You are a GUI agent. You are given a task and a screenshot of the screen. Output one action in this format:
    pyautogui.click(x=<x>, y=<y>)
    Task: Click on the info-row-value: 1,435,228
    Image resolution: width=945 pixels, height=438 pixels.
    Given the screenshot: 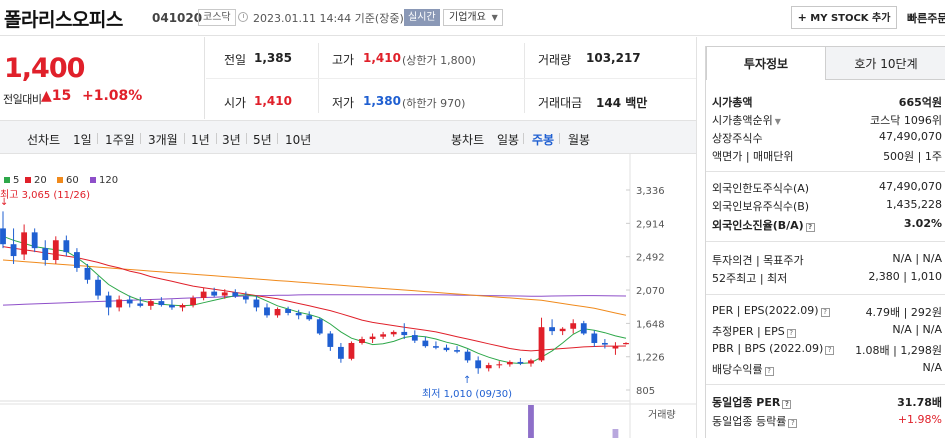 What is the action you would take?
    pyautogui.click(x=914, y=204)
    